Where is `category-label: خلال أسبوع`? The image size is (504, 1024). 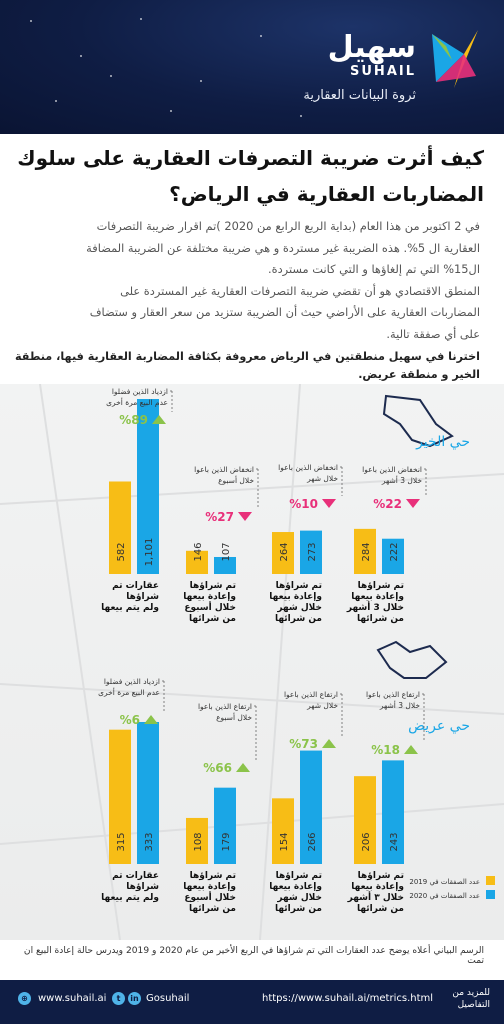 category-label: خلال أسبوع is located at coordinates (210, 607).